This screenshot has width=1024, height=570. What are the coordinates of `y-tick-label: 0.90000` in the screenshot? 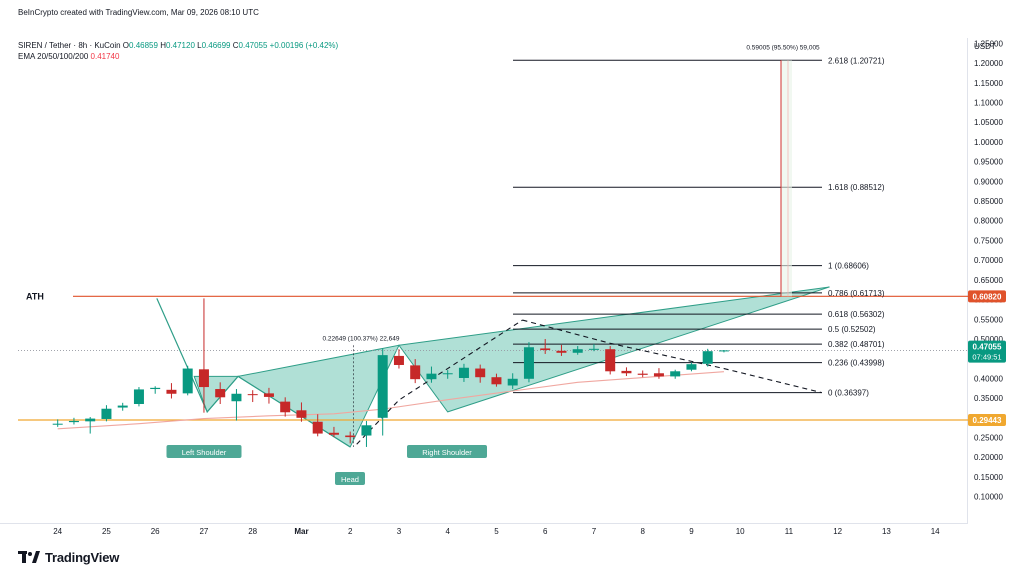 It's located at (988, 181).